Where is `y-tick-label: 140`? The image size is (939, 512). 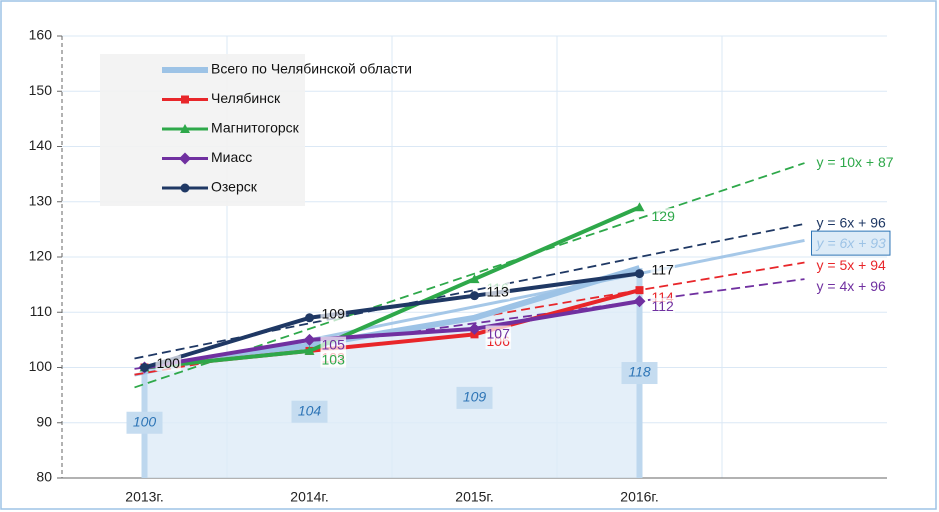 y-tick-label: 140 is located at coordinates (41, 145).